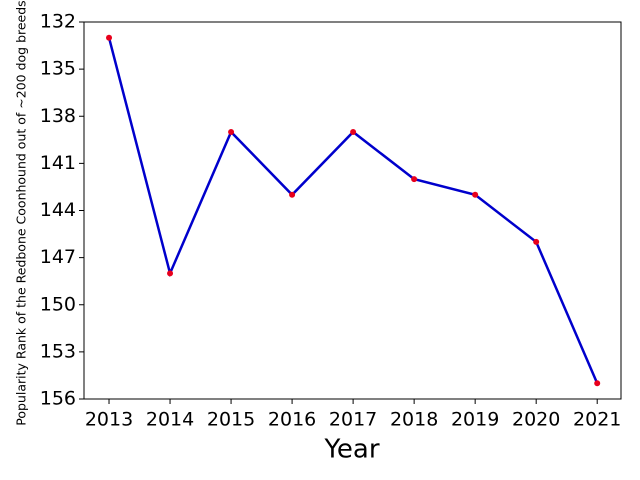  What do you see at coordinates (58, 22) in the screenshot?
I see `y-tick-label: 132` at bounding box center [58, 22].